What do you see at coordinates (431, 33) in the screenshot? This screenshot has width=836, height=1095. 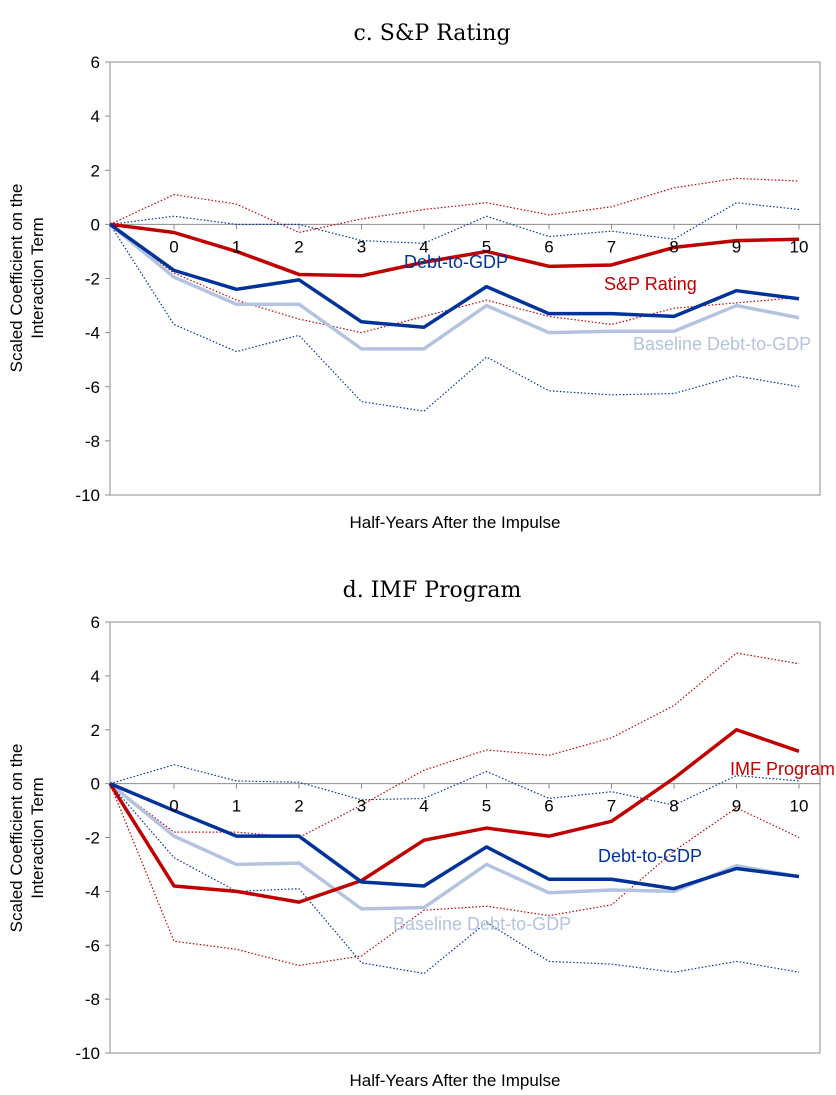 I see `chart-title: c. S&P Rating` at bounding box center [431, 33].